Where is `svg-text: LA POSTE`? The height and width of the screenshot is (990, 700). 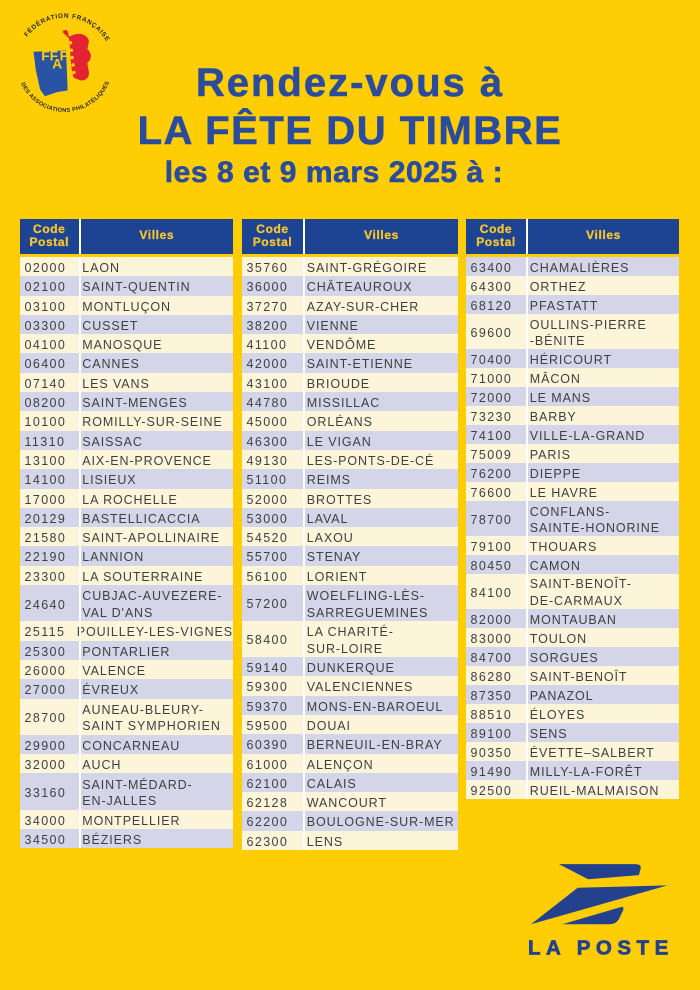
svg-text: LA POSTE is located at coordinates (601, 948).